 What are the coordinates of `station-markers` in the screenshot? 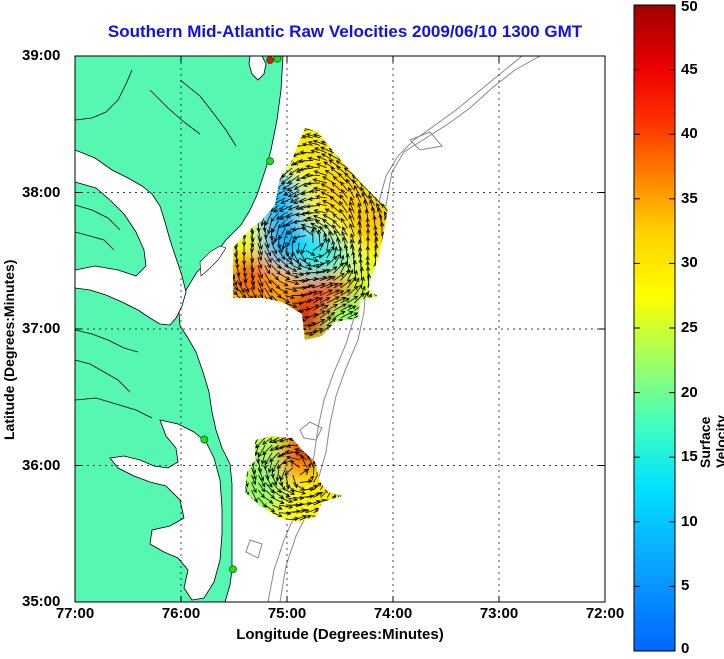 It's located at (241, 315).